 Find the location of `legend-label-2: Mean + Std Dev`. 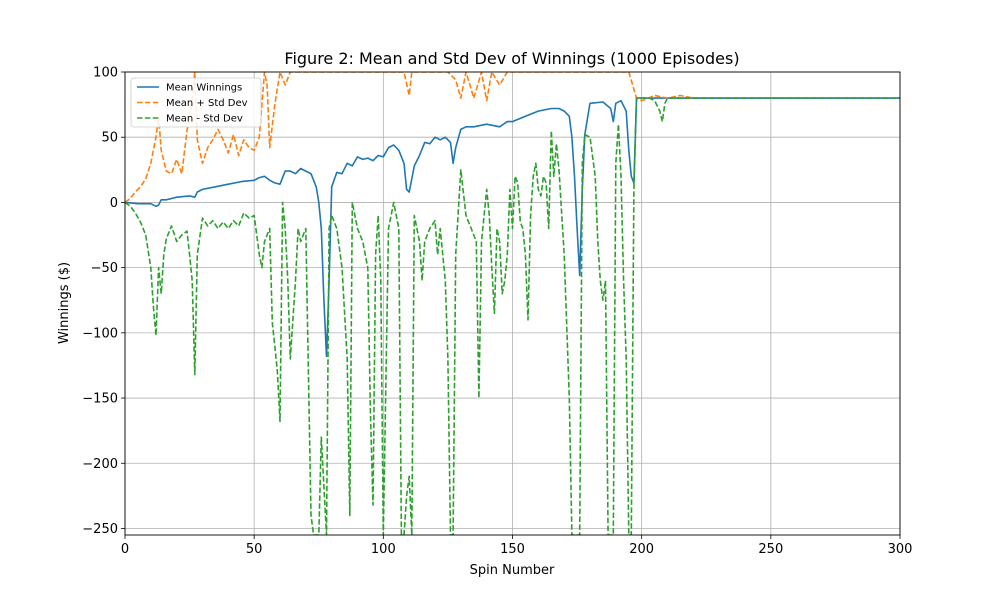

legend-label-2: Mean + Std Dev is located at coordinates (207, 103).